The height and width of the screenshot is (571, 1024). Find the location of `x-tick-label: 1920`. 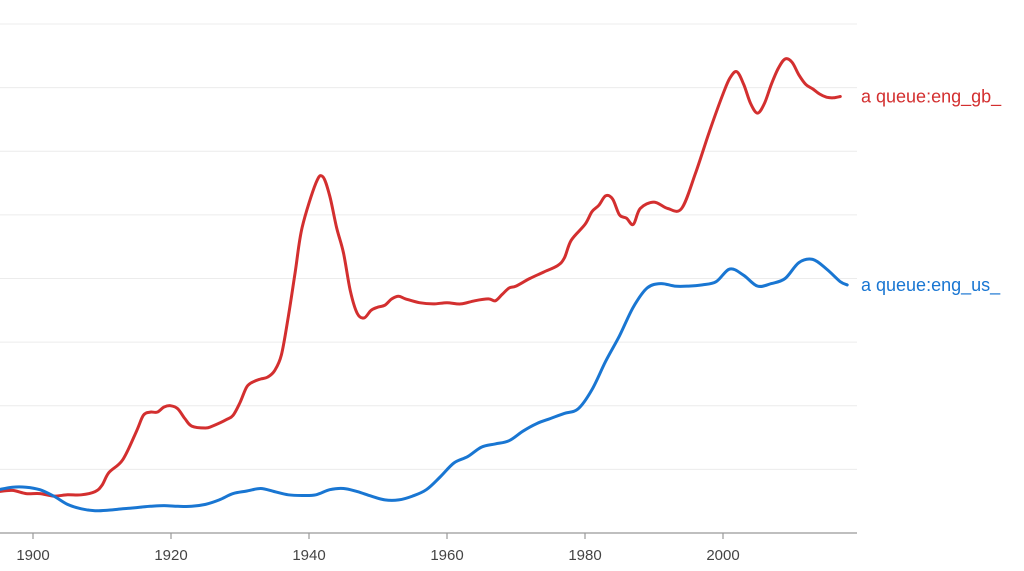

x-tick-label: 1920 is located at coordinates (170, 555).